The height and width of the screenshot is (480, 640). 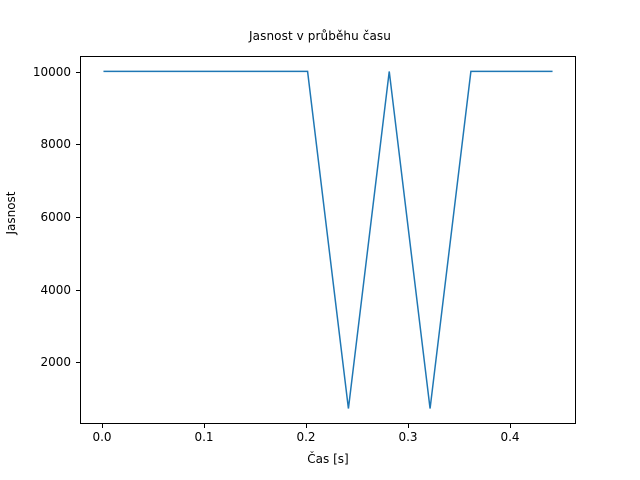 I want to click on y-tick-label: 6000, so click(x=55, y=217).